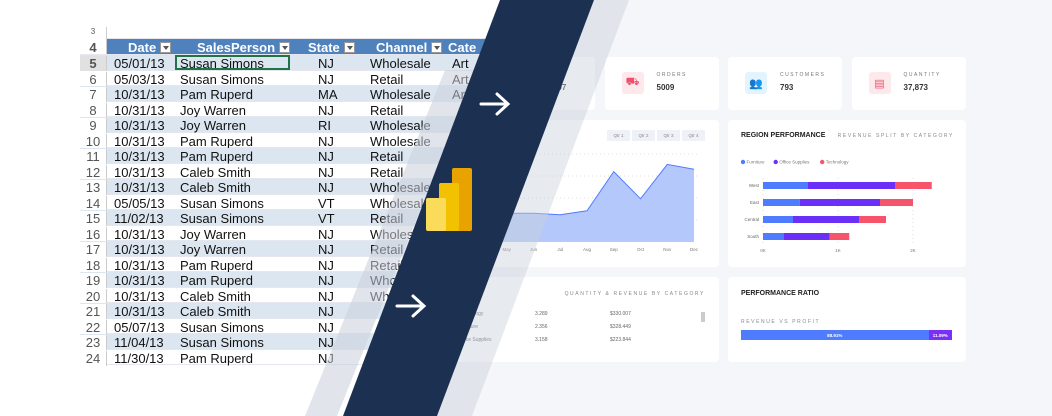 The height and width of the screenshot is (416, 1052). What do you see at coordinates (93, 327) in the screenshot?
I see `row-number: 22` at bounding box center [93, 327].